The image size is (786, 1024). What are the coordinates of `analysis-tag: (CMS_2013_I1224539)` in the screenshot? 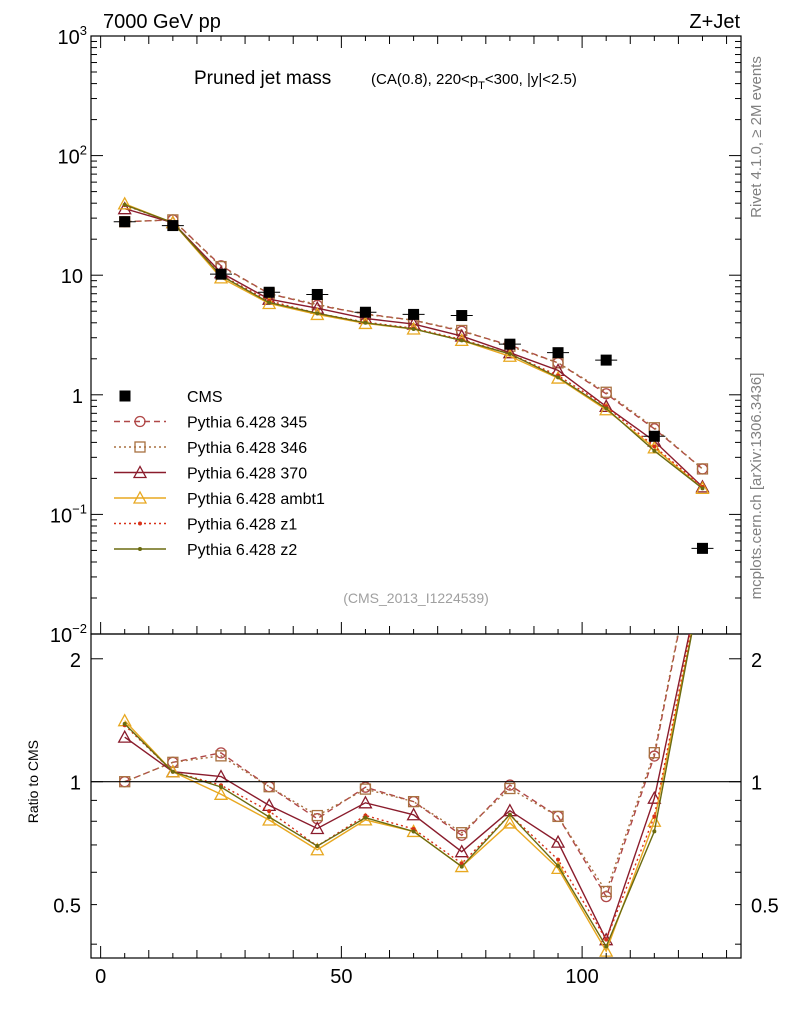 It's located at (416, 598).